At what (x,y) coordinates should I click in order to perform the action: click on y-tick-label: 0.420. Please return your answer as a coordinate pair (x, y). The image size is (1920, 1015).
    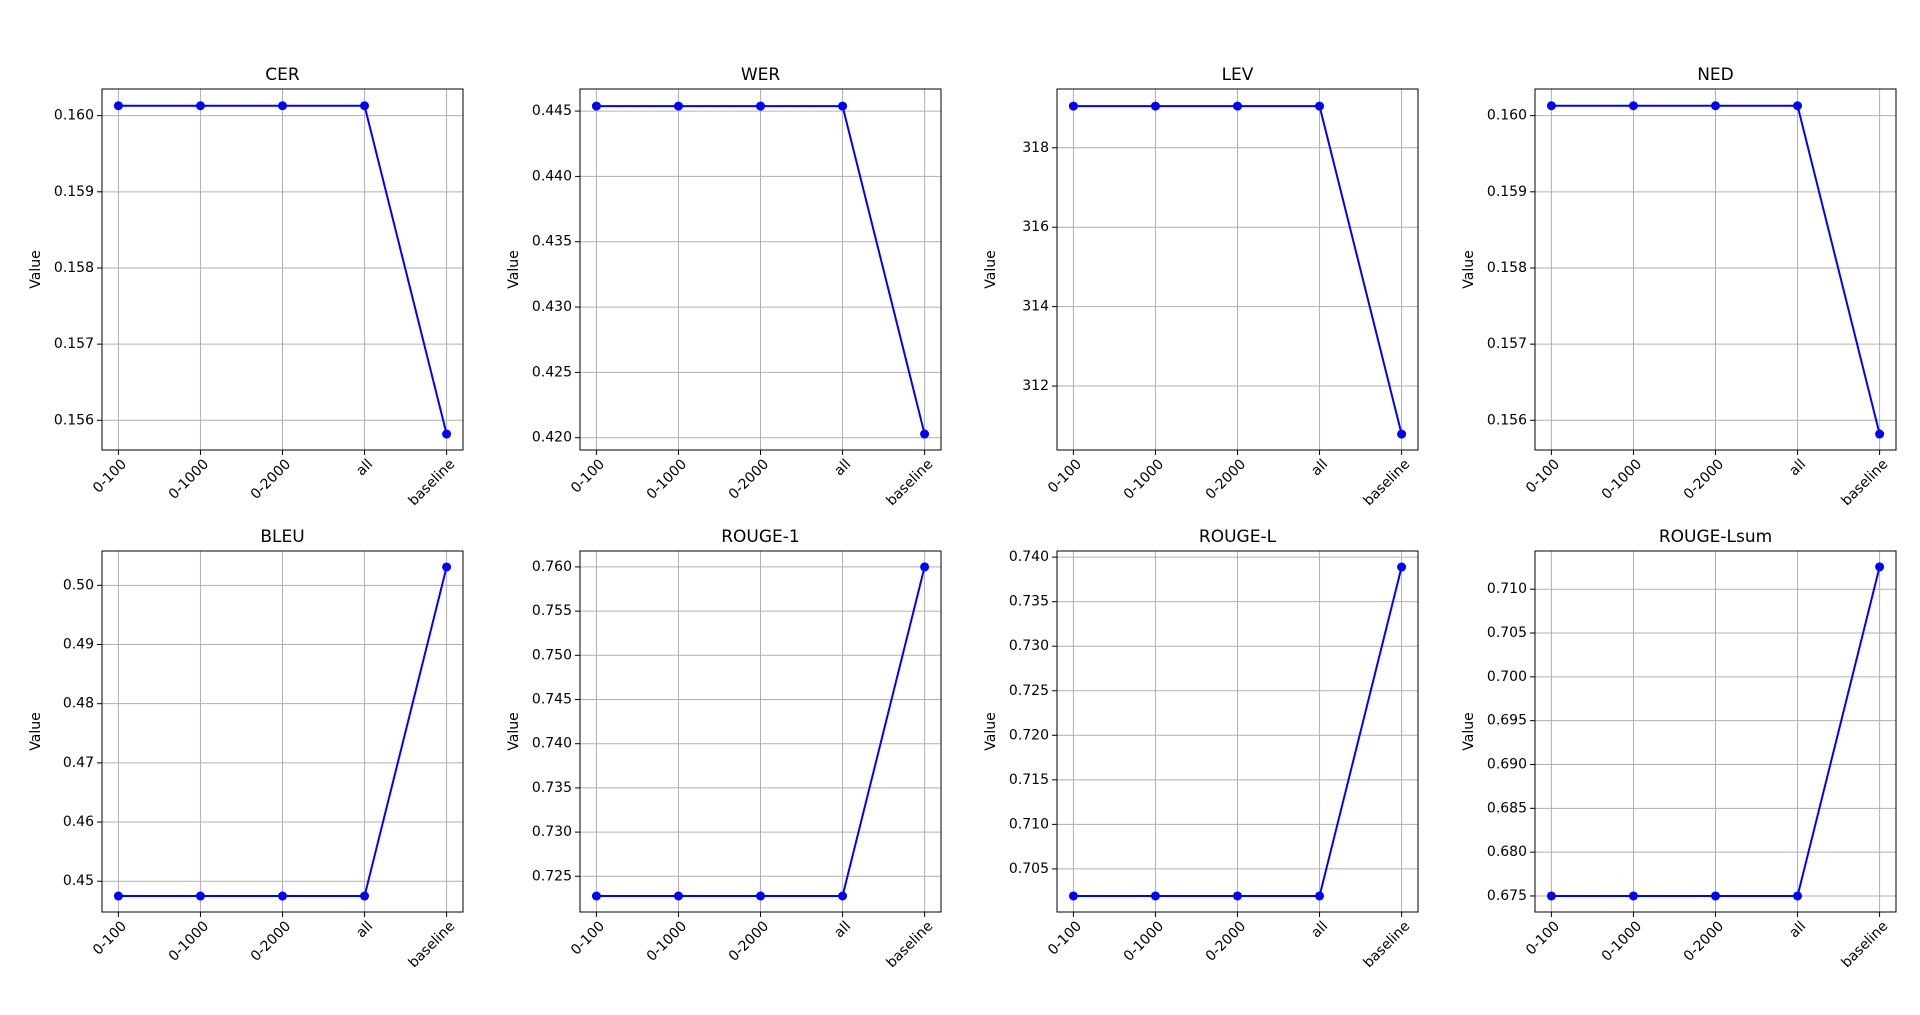
    Looking at the image, I should click on (552, 438).